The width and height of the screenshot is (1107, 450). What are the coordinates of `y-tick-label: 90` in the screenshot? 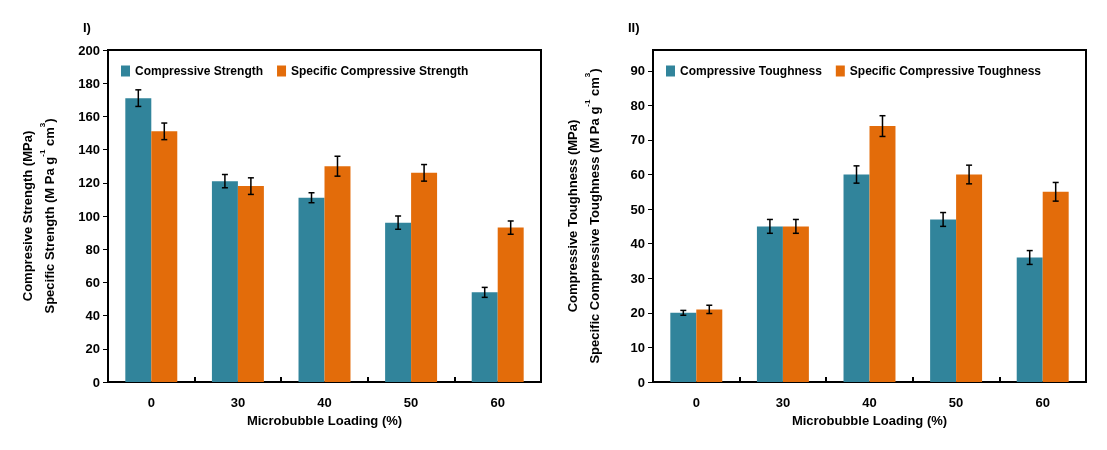 It's located at (637, 71).